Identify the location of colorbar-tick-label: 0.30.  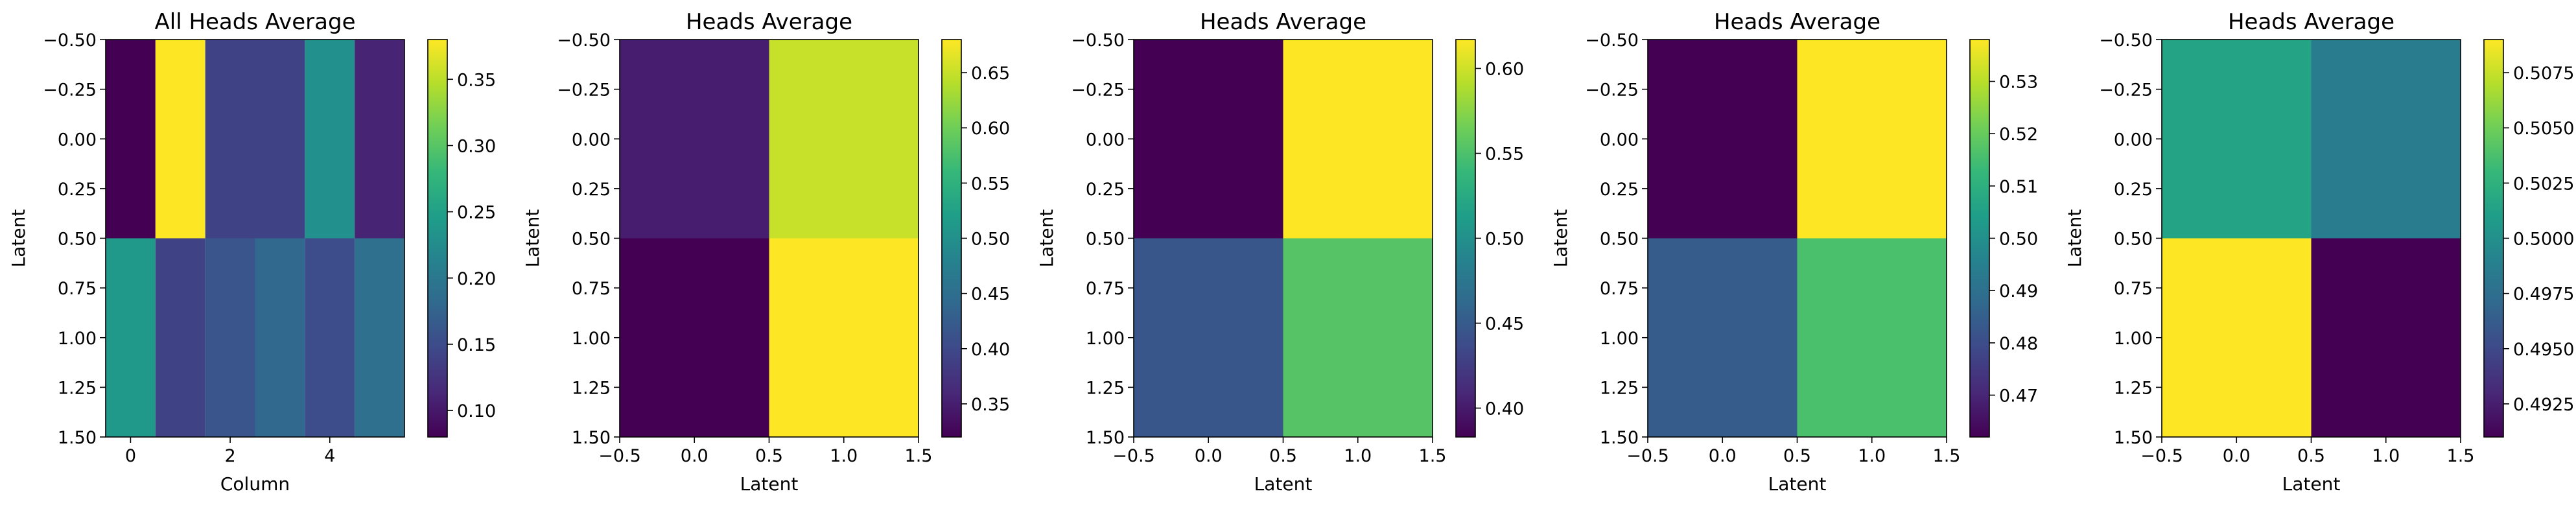
(476, 146).